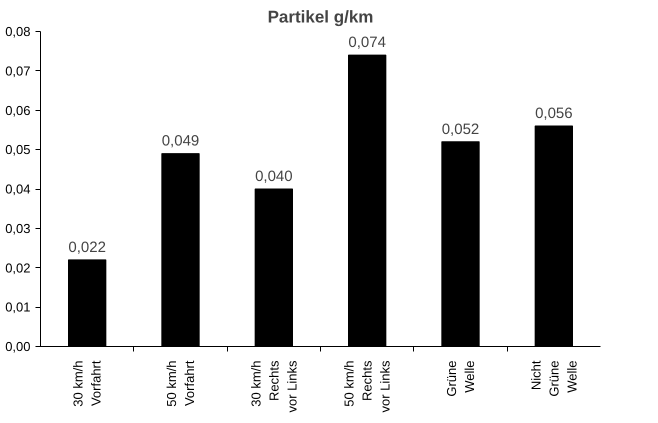  Describe the element at coordinates (87, 383) in the screenshot. I see `x-tick-label: 30 km/h Vorfahrt` at that location.